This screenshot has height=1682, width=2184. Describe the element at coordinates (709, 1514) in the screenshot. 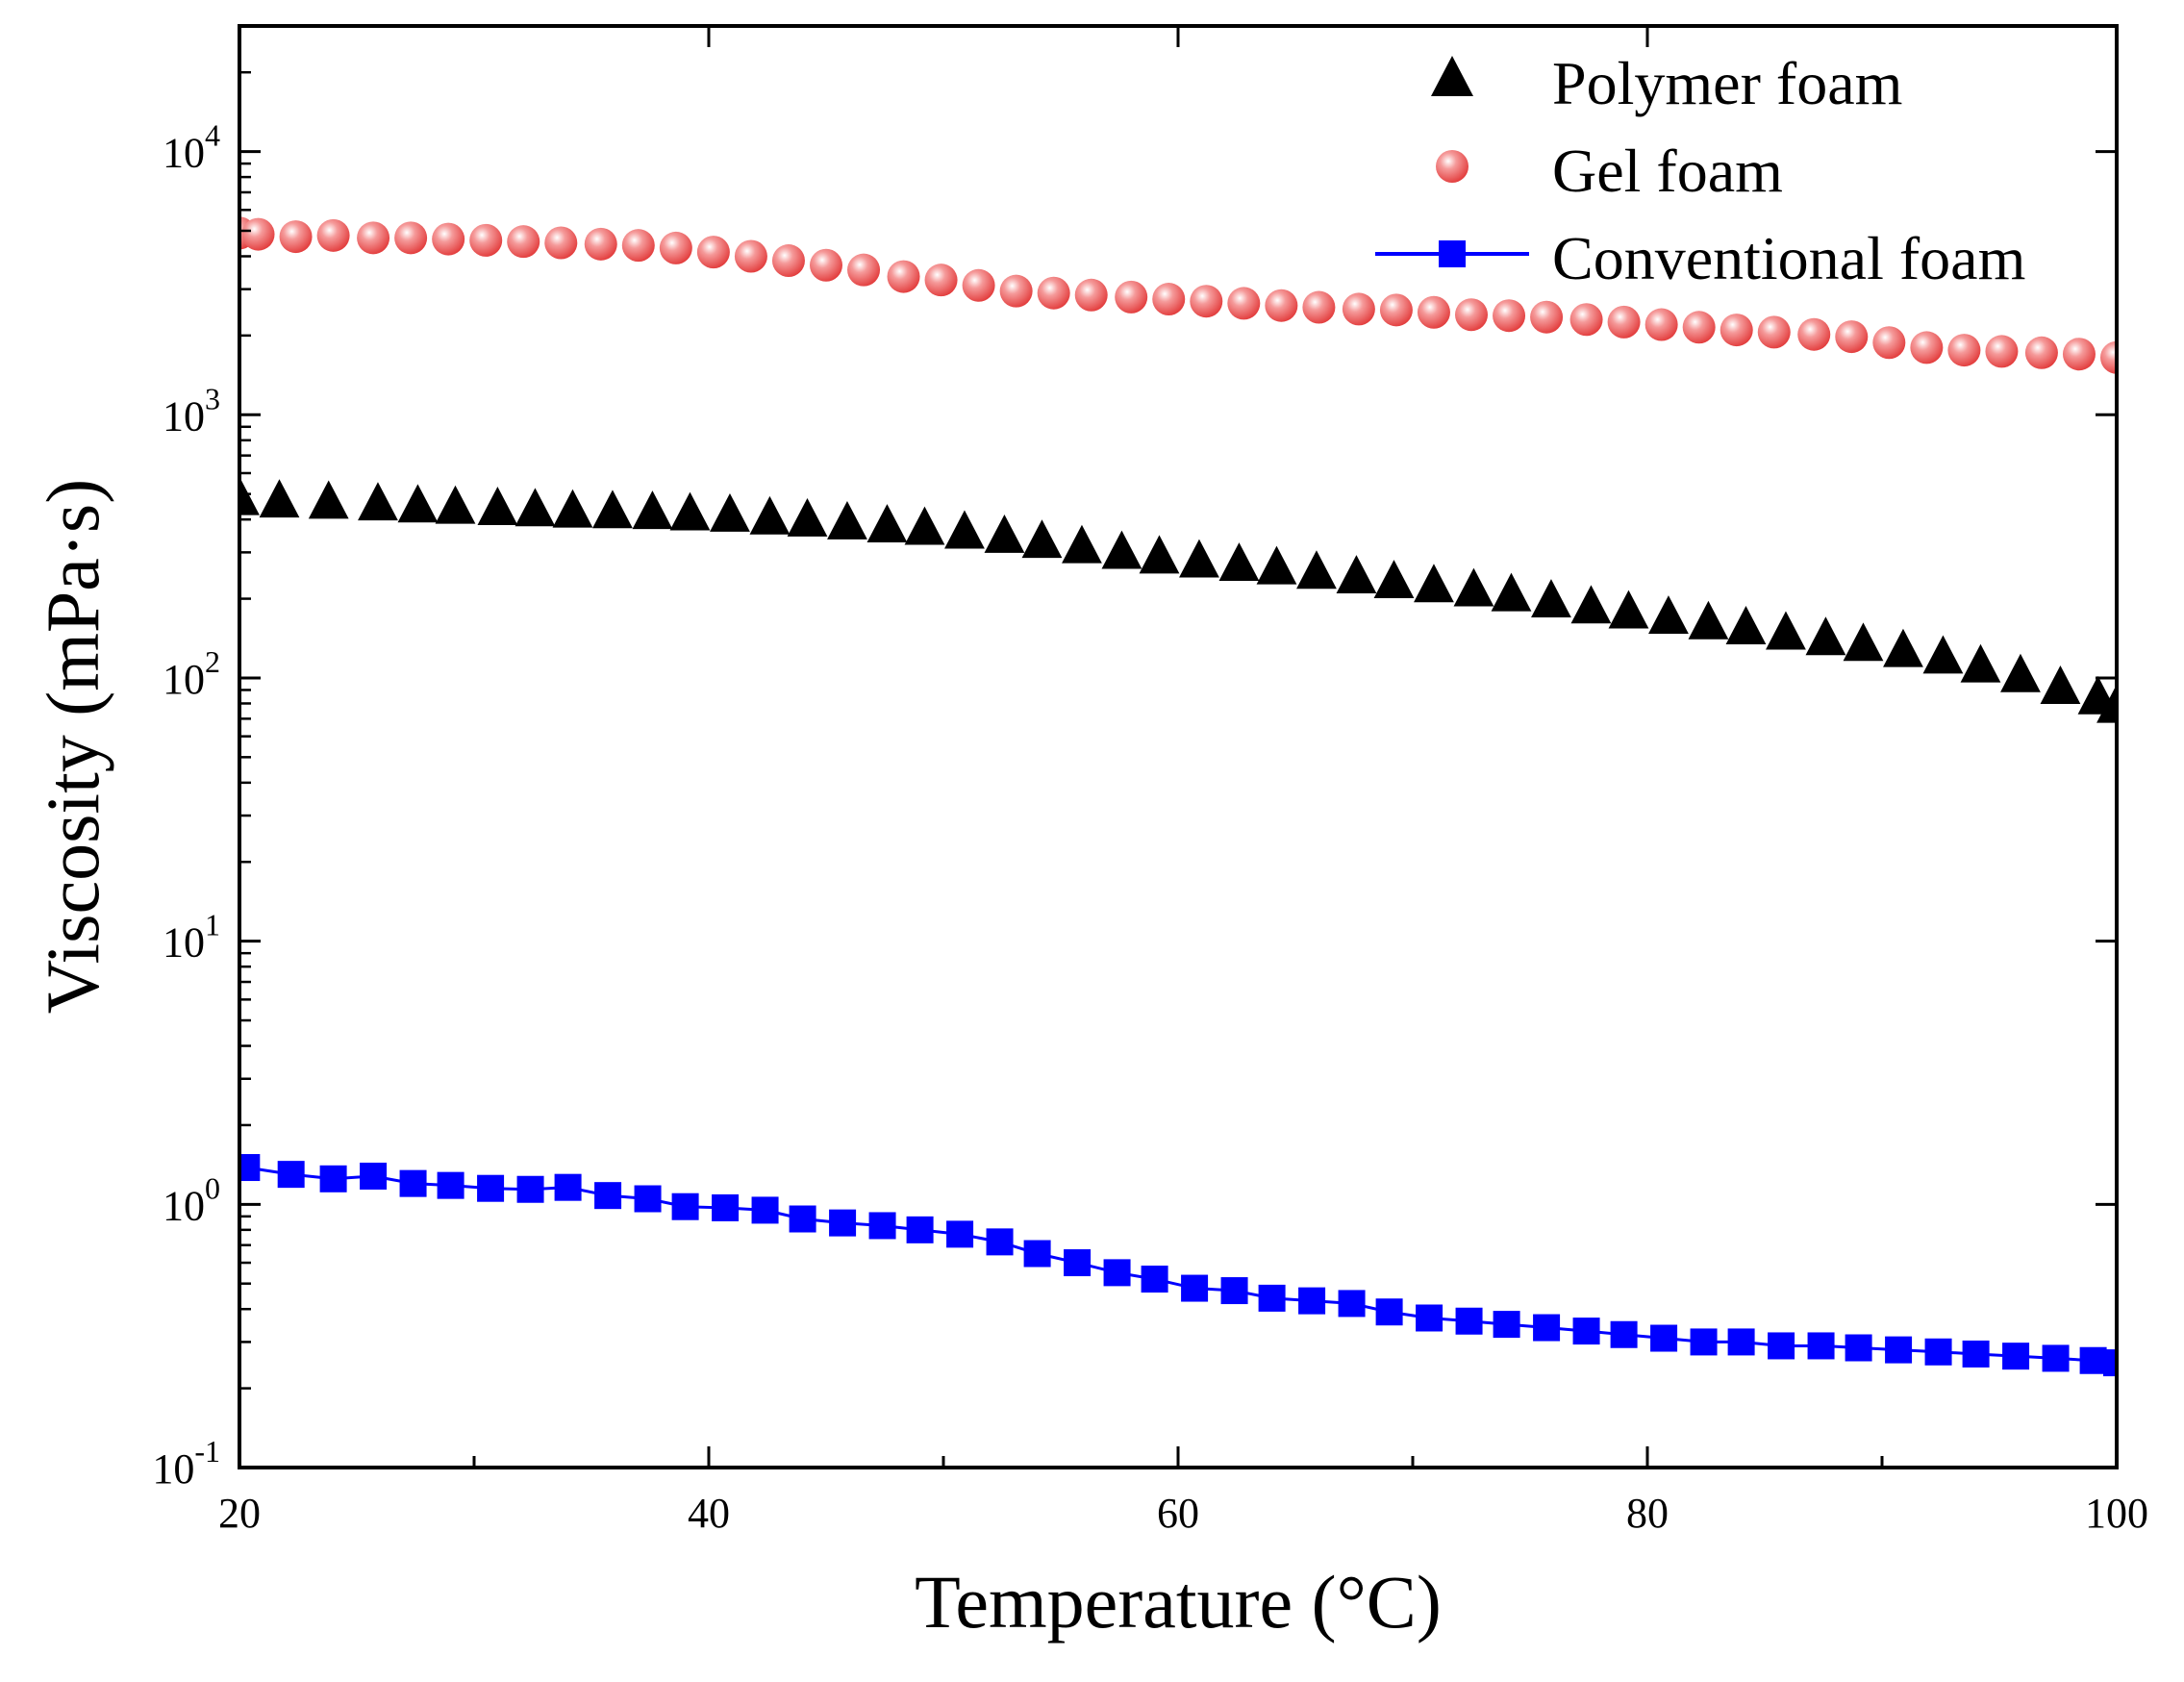

I see `x-tick-label: 40` at that location.